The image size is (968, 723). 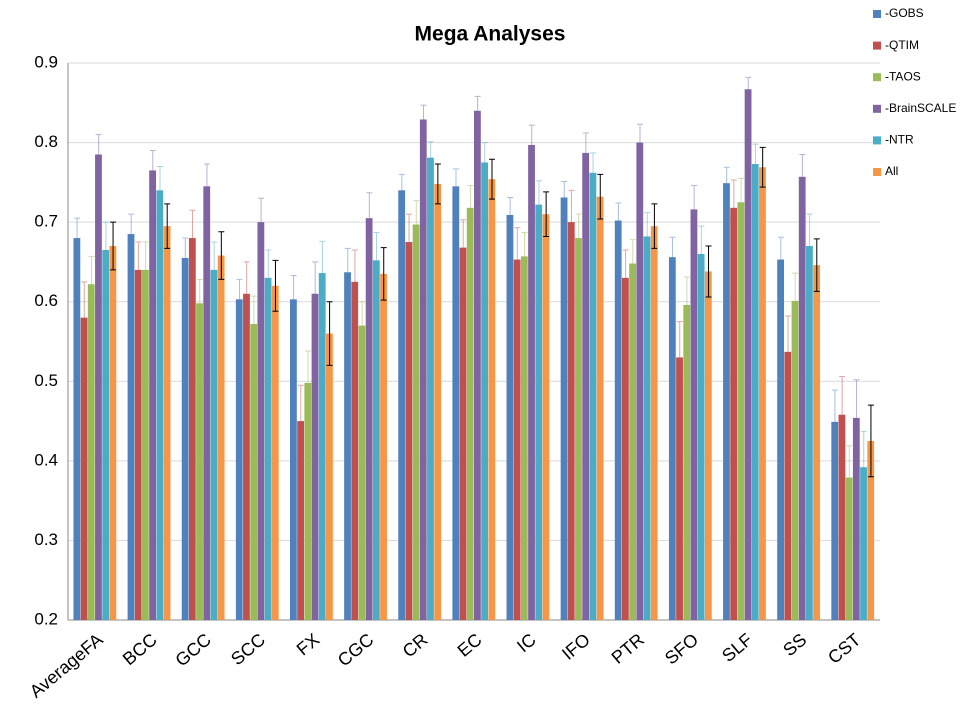 I want to click on y-tick-label: 0.6, so click(x=46, y=300).